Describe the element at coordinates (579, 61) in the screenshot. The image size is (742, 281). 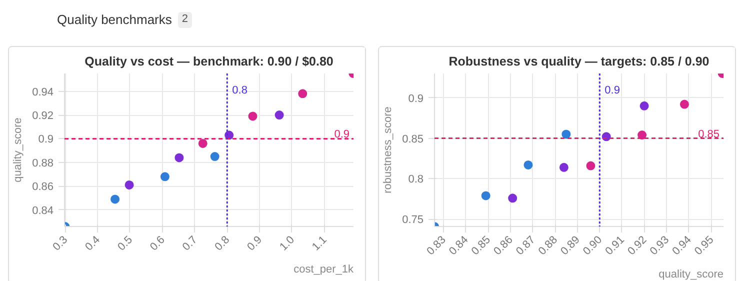
I see `chart-title: Robustness vs quality — targets: 0.85 / 0.90` at that location.